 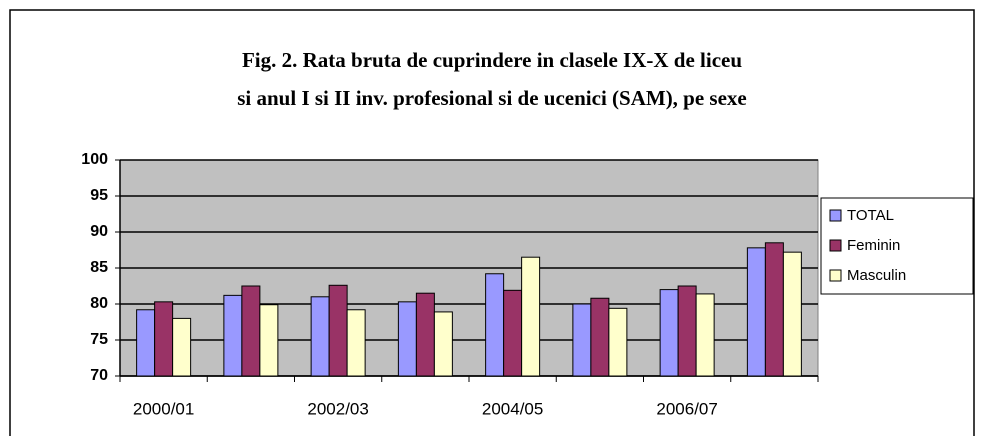 What do you see at coordinates (99, 375) in the screenshot?
I see `y-tick-label: 70` at bounding box center [99, 375].